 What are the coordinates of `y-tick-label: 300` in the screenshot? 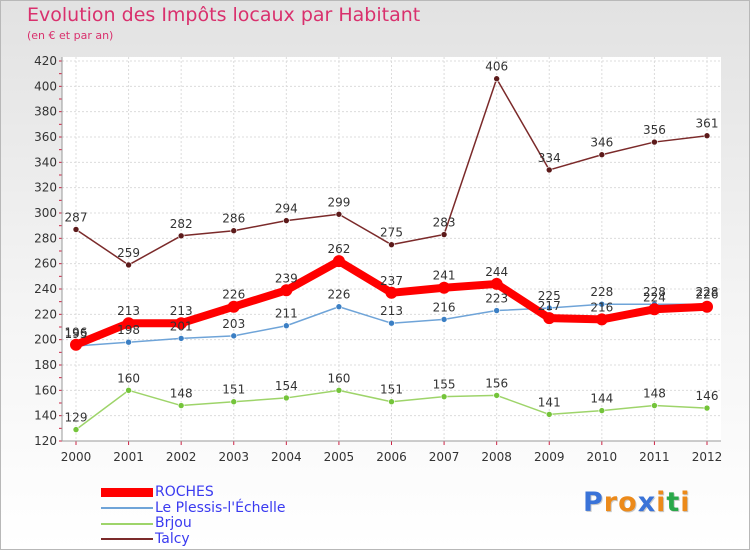 It's located at (45, 213).